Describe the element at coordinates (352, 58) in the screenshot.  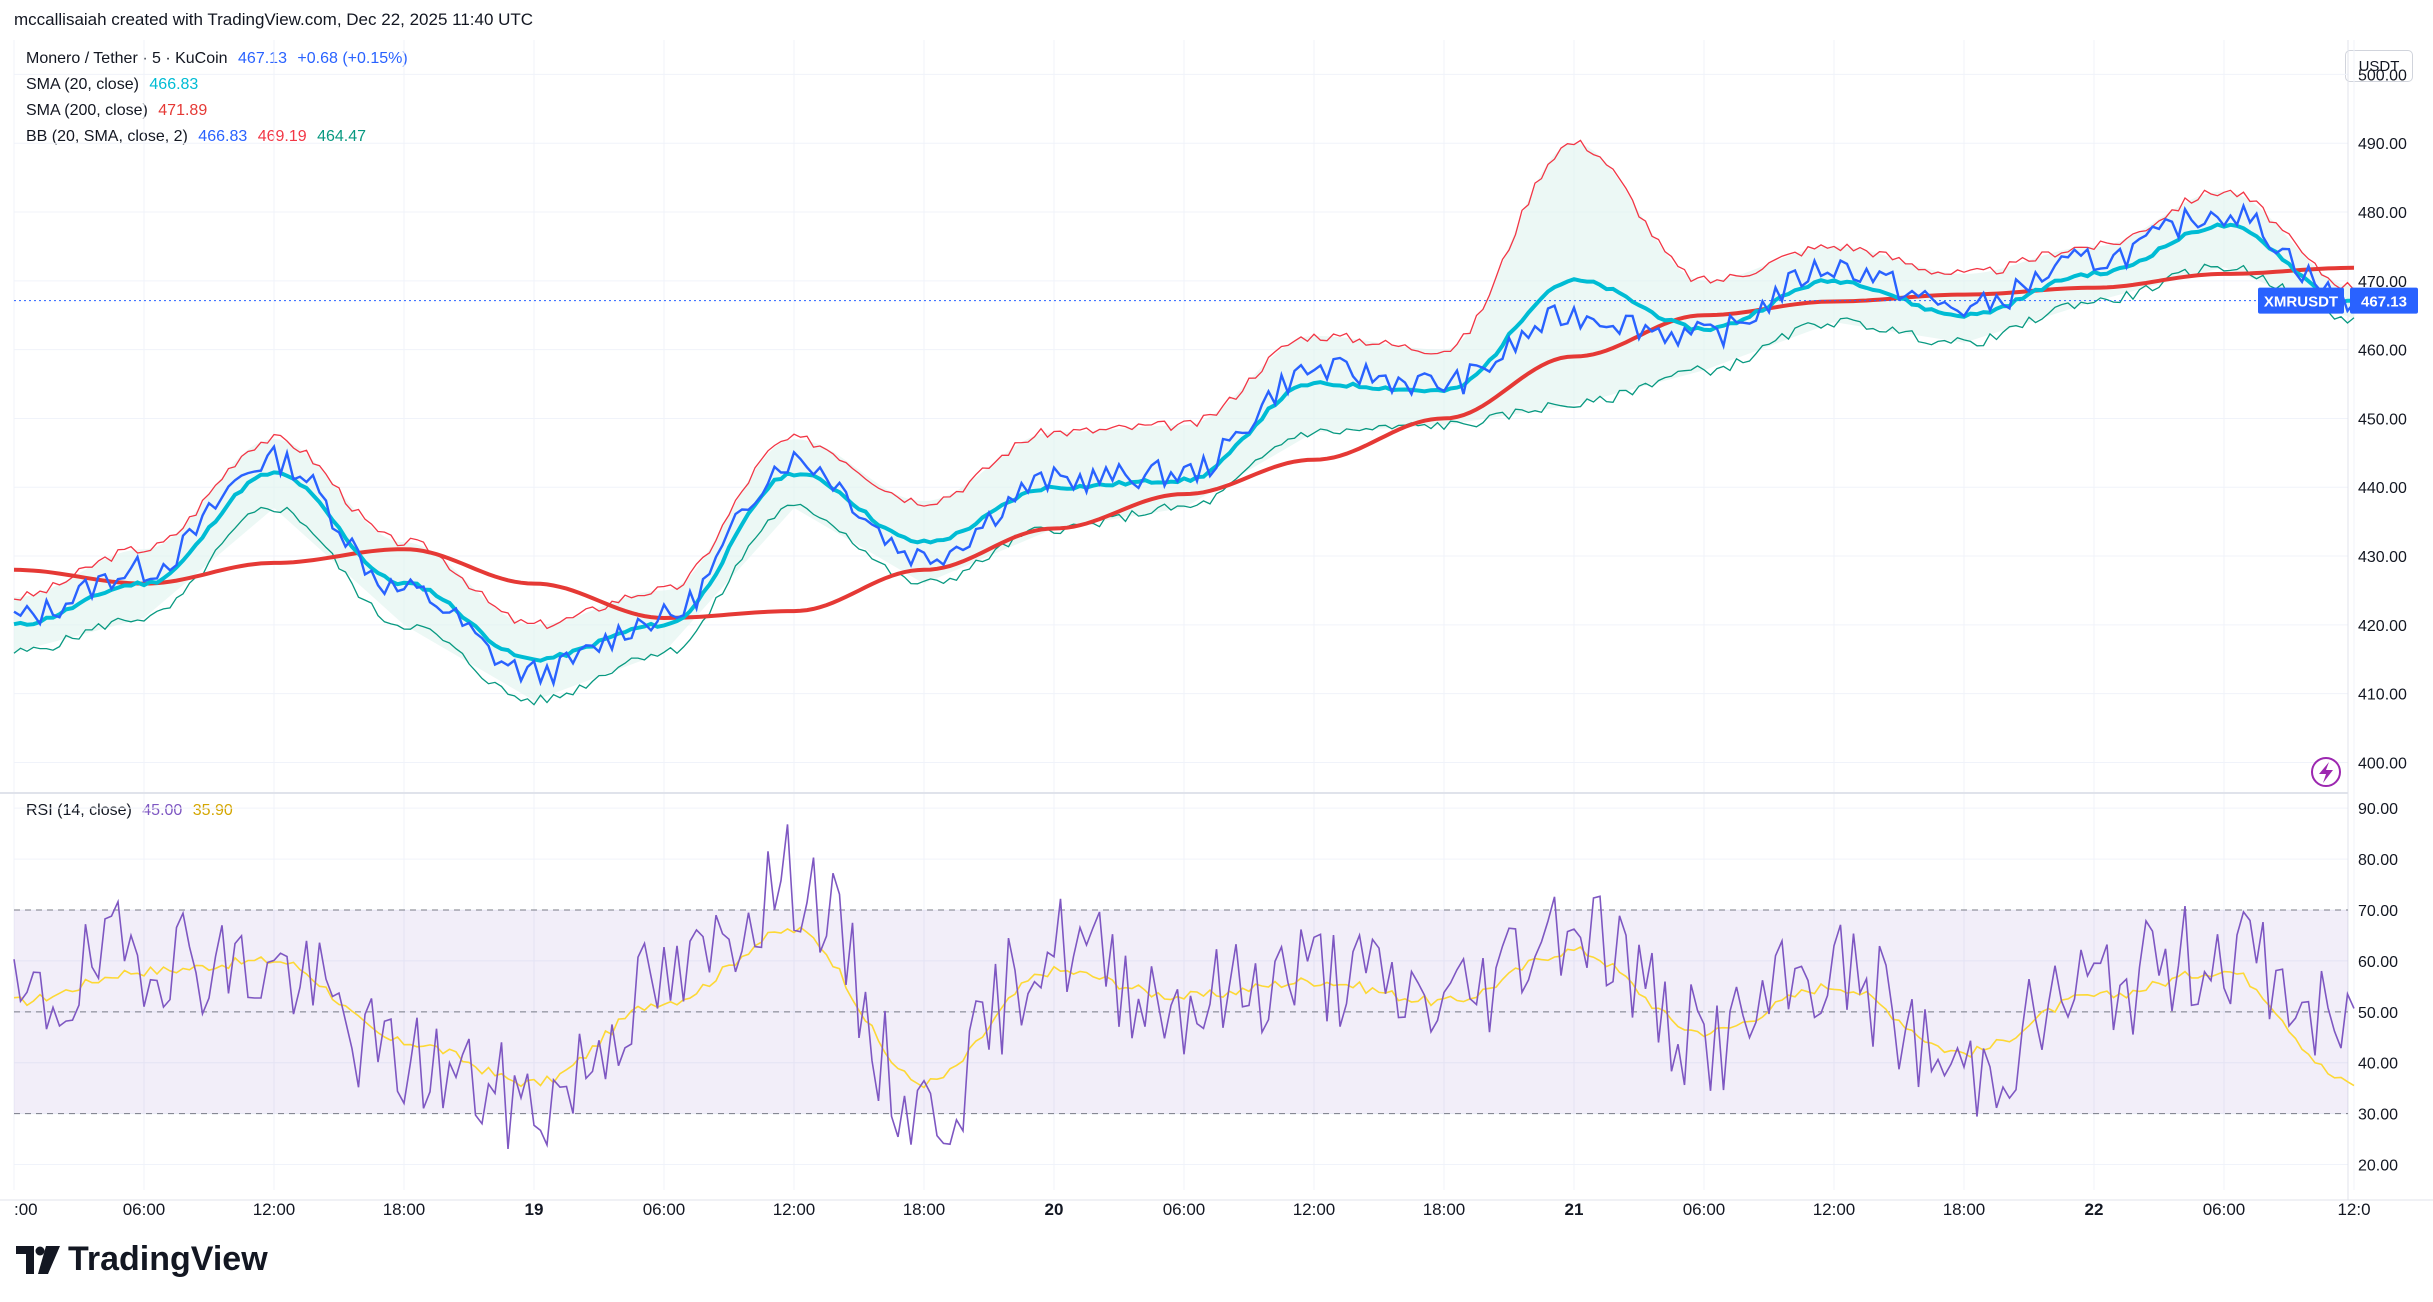
I see `symbol-change: +0.68 (+0.15%)` at that location.